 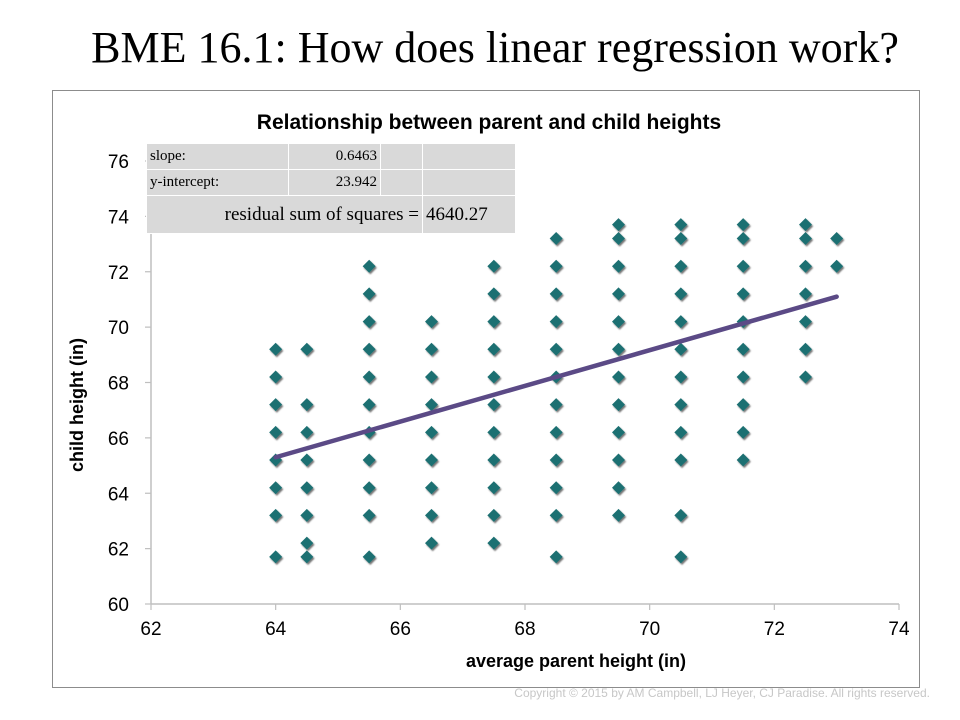 I want to click on y-tick-label: 68, so click(x=118, y=384).